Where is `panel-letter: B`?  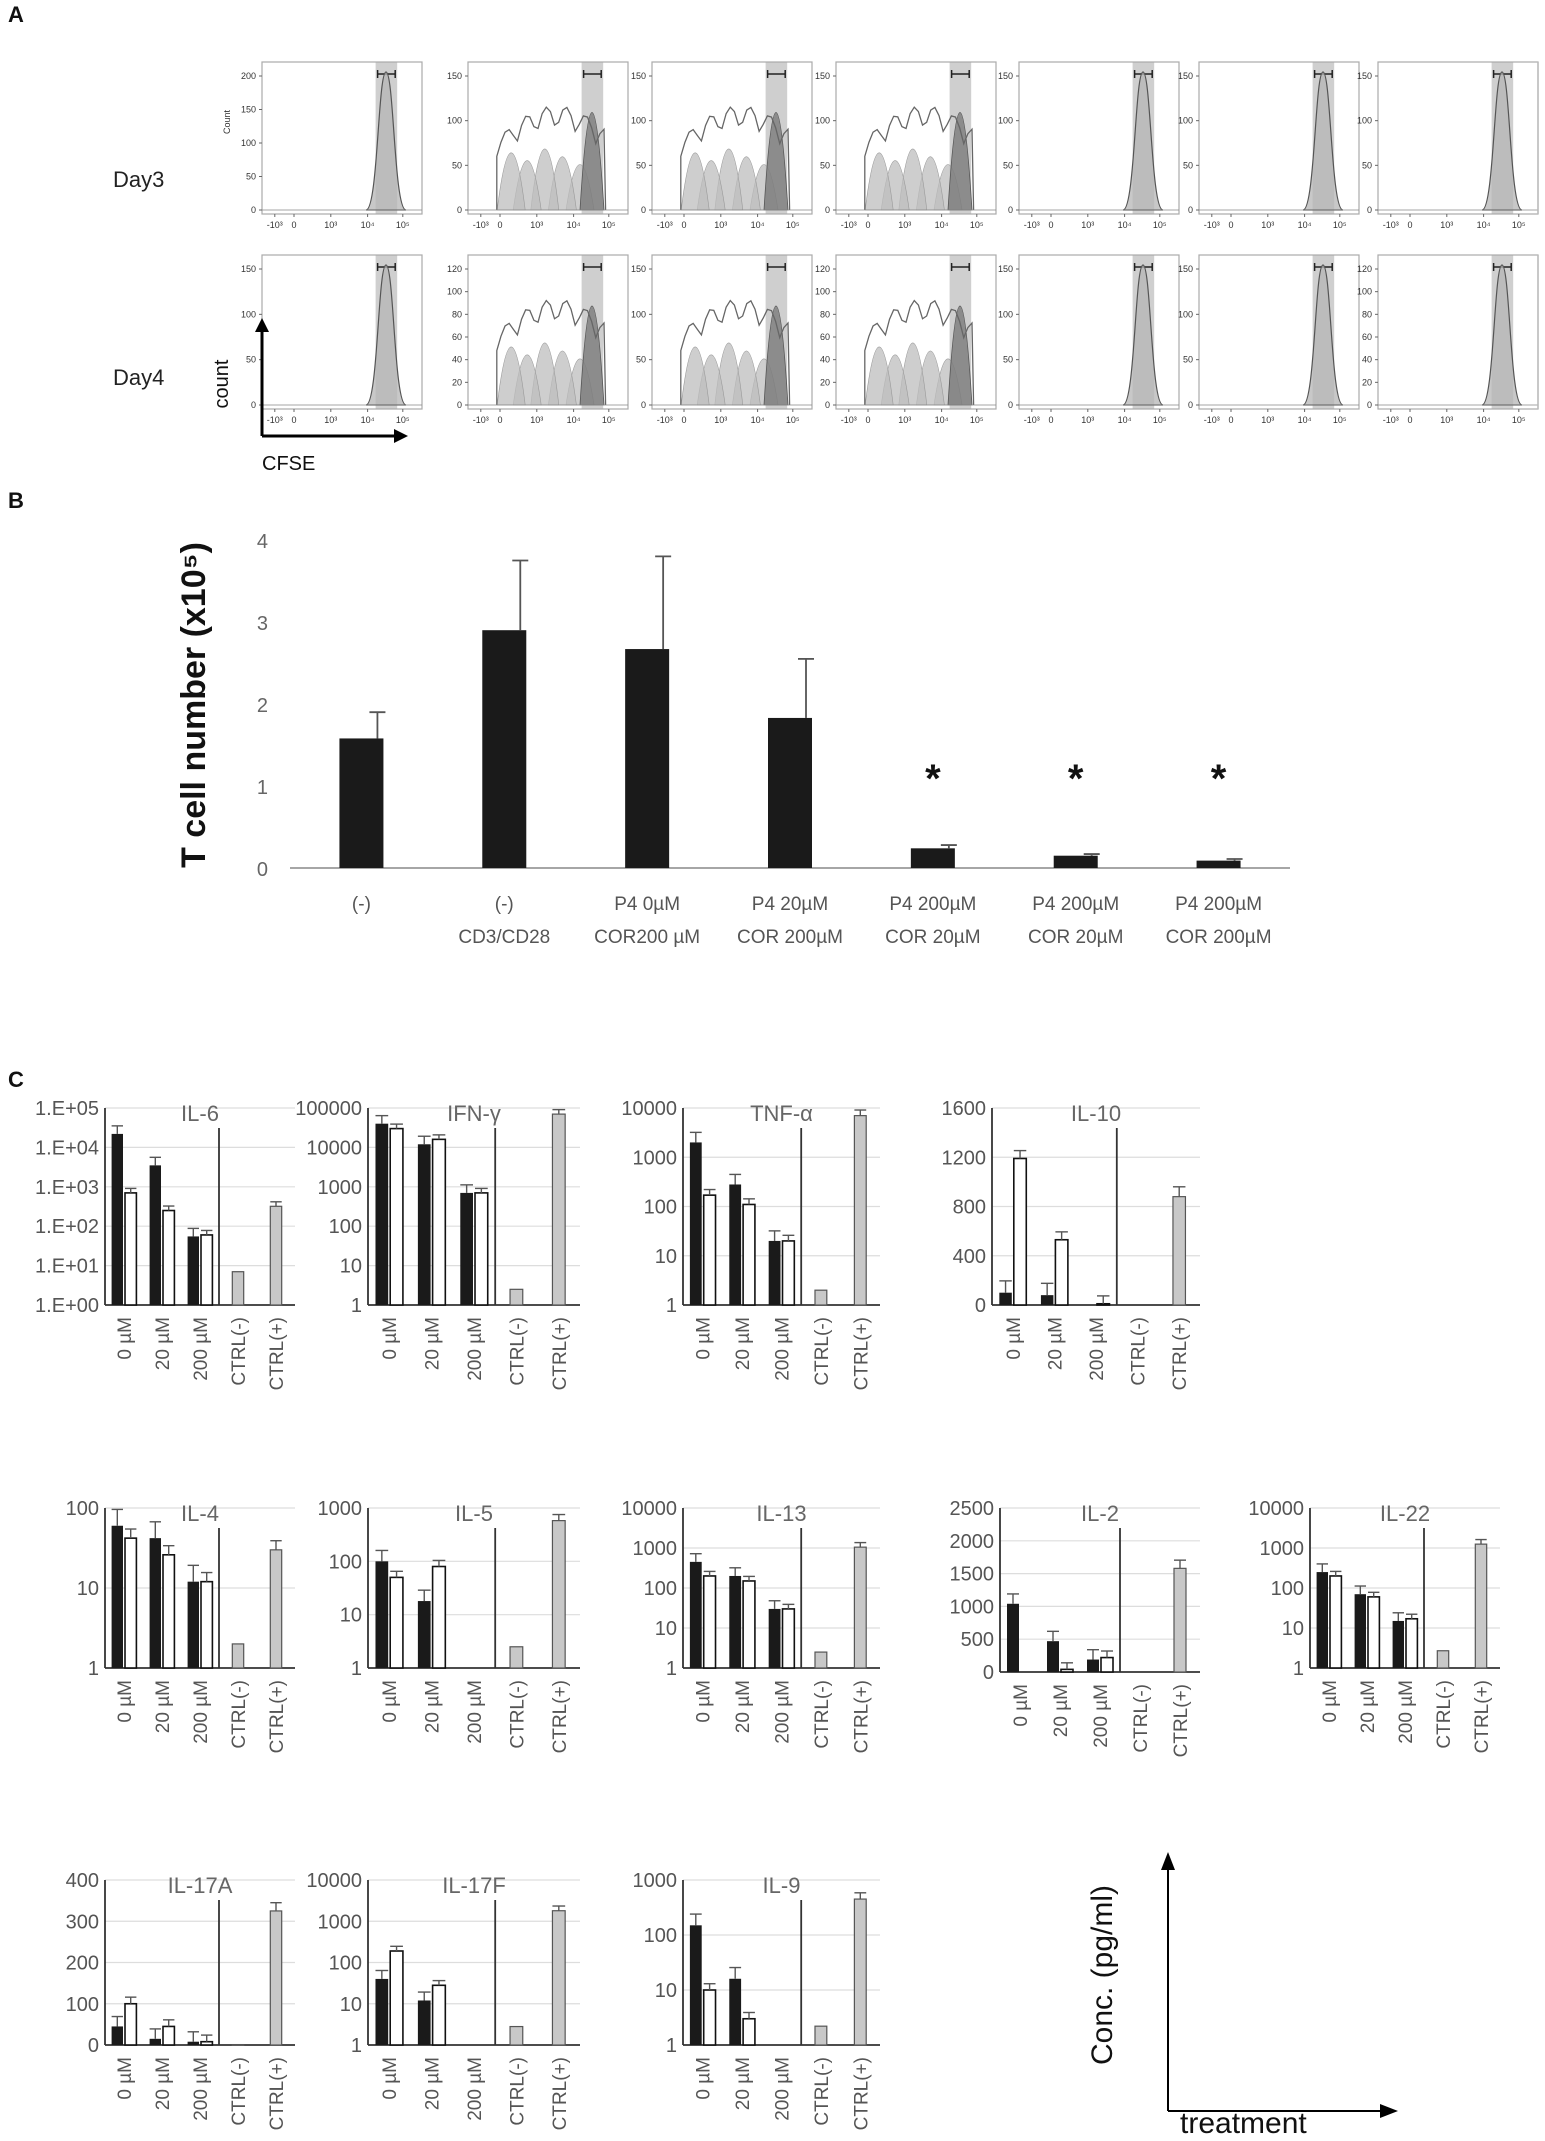 panel-letter: B is located at coordinates (16, 500).